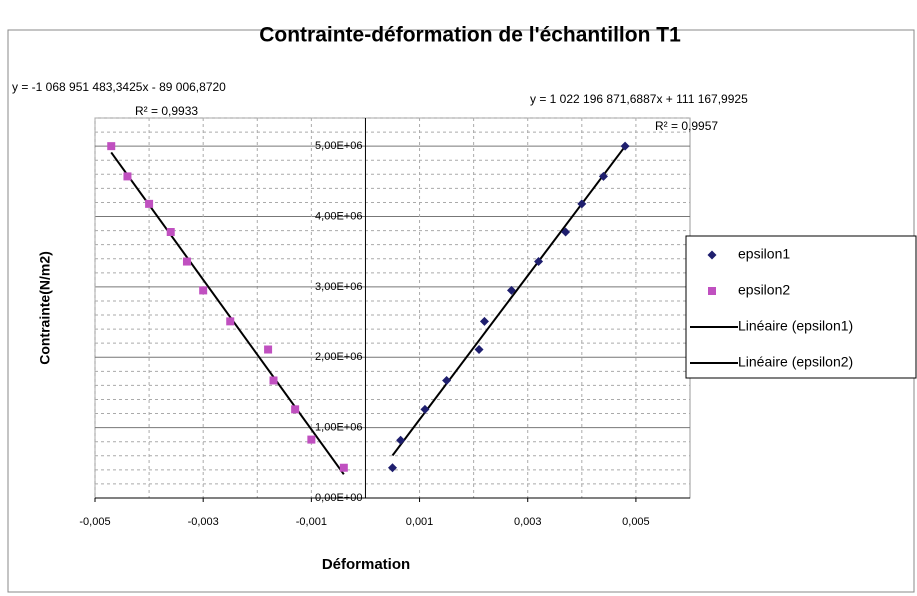  Describe the element at coordinates (420, 522) in the screenshot. I see `x-tick-label: 0,001` at that location.